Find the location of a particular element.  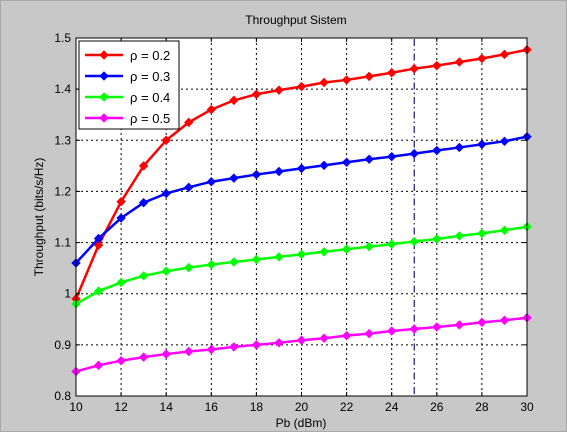

x-tick-label: 20 is located at coordinates (302, 407).